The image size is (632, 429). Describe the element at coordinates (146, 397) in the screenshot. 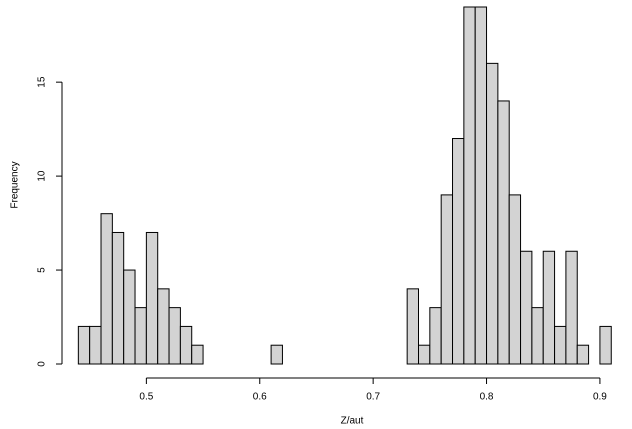

I see `x-tick-label: 0.5` at that location.